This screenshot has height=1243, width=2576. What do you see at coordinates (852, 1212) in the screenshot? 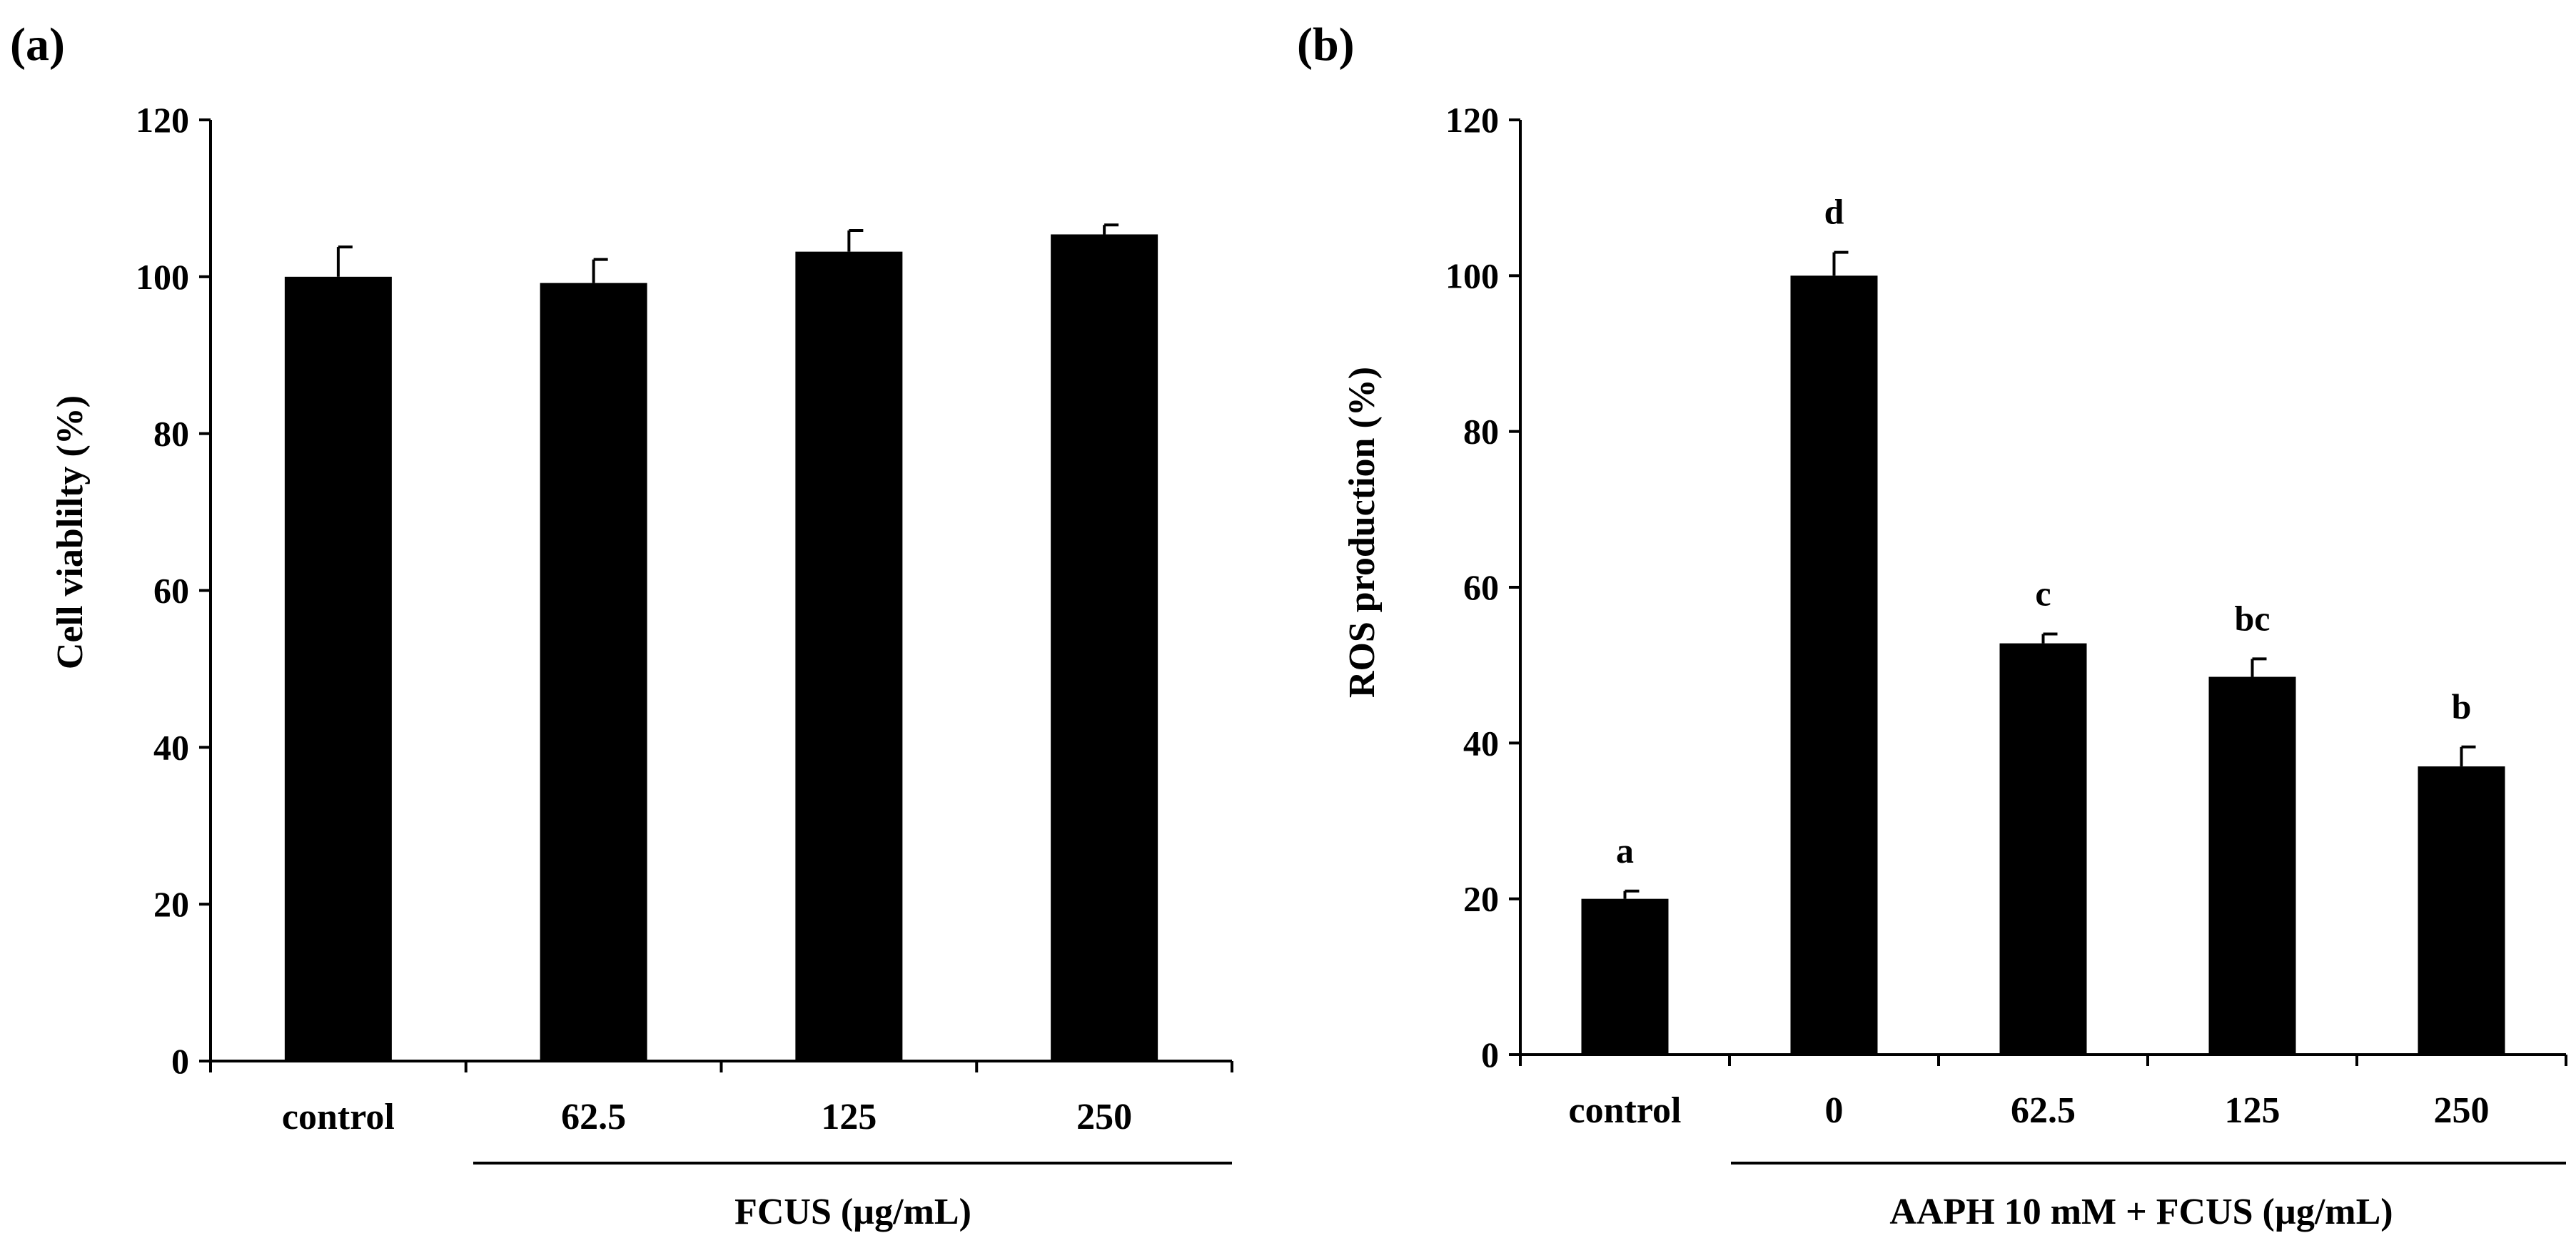
I see `panel-a-group-label: FCUS (µg/mL)` at bounding box center [852, 1212].